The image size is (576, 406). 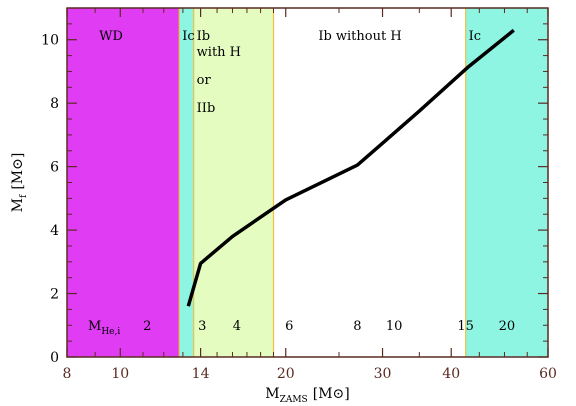 What do you see at coordinates (18, 205) in the screenshot?
I see `y-axis-title-main: M` at bounding box center [18, 205].